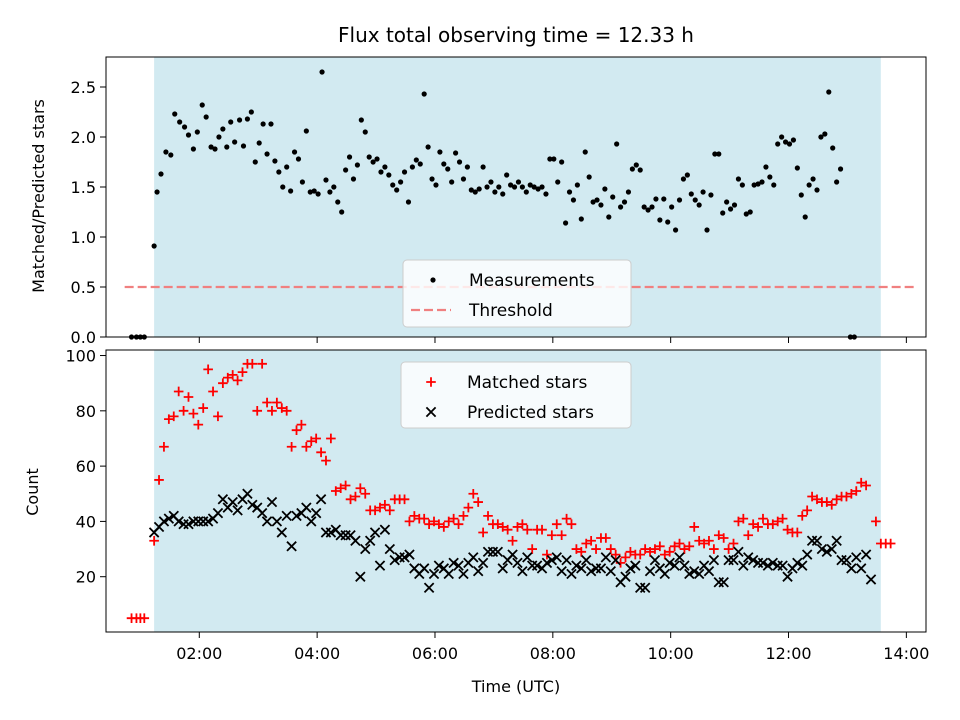  What do you see at coordinates (32, 492) in the screenshot?
I see `bottom-y-axis-label: Count` at bounding box center [32, 492].